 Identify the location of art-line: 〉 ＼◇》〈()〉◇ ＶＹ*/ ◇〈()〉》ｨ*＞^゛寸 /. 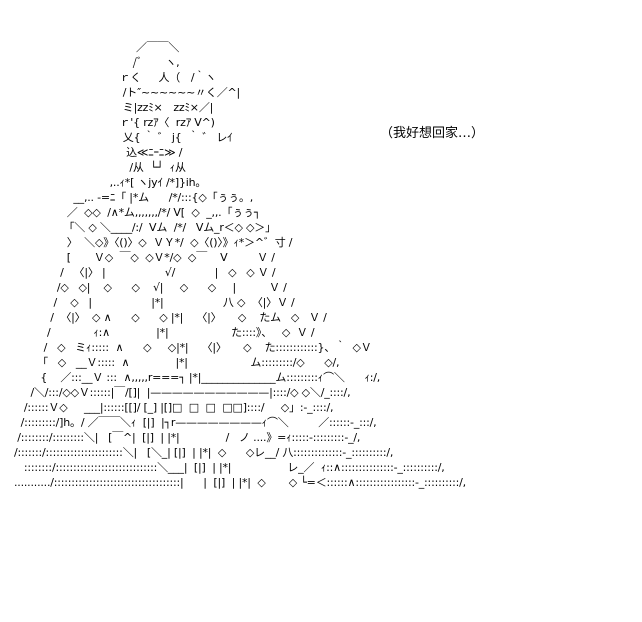
(153, 242).